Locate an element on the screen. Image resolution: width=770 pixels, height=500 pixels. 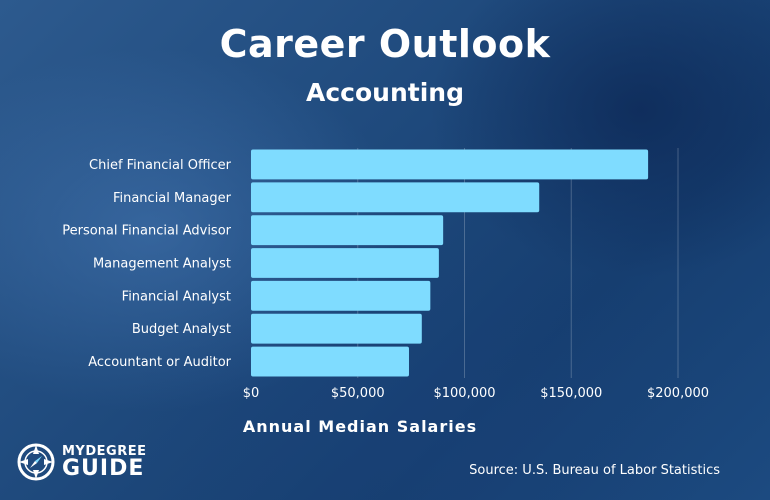
x-axis-label: Annual Median Salaries is located at coordinates (360, 426).